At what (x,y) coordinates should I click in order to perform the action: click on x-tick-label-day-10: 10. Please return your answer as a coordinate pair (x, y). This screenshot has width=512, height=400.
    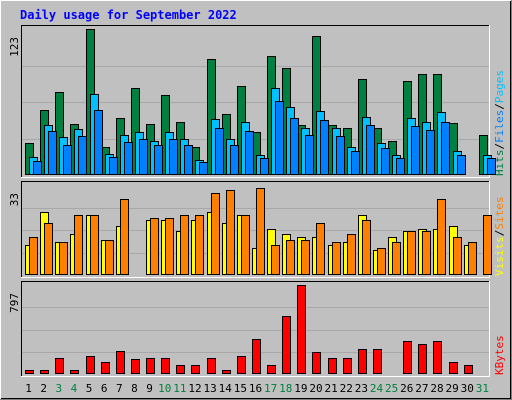
    Looking at the image, I should click on (164, 388).